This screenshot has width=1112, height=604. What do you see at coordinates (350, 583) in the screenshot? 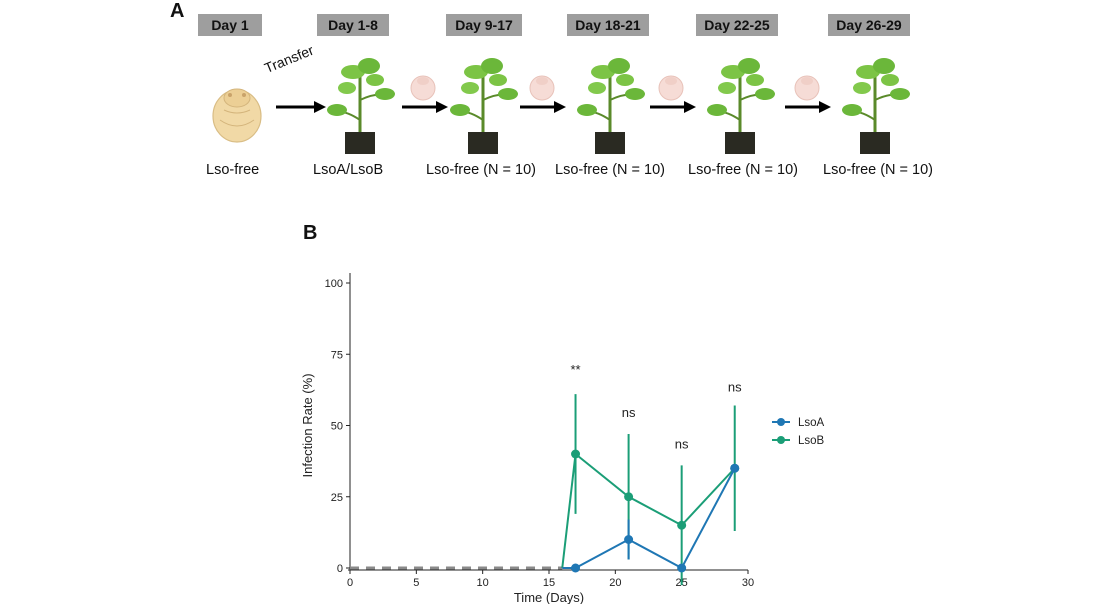
I see `x-tick-label: 0` at bounding box center [350, 583].